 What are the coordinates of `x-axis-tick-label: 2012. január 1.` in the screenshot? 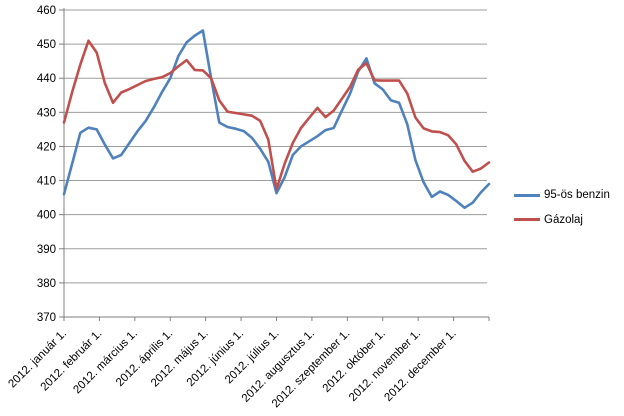 It's located at (37, 359).